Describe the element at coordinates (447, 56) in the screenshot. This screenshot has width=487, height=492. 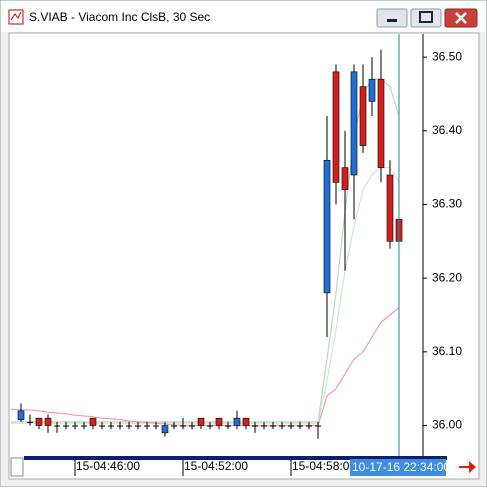
I see `y-tick-label: 36.50` at that location.